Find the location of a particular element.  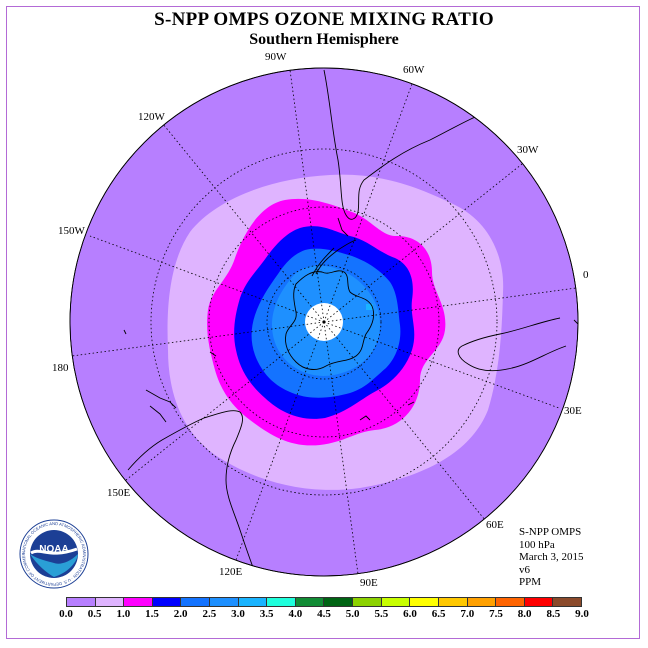

lon-label-0: 0 is located at coordinates (586, 275).